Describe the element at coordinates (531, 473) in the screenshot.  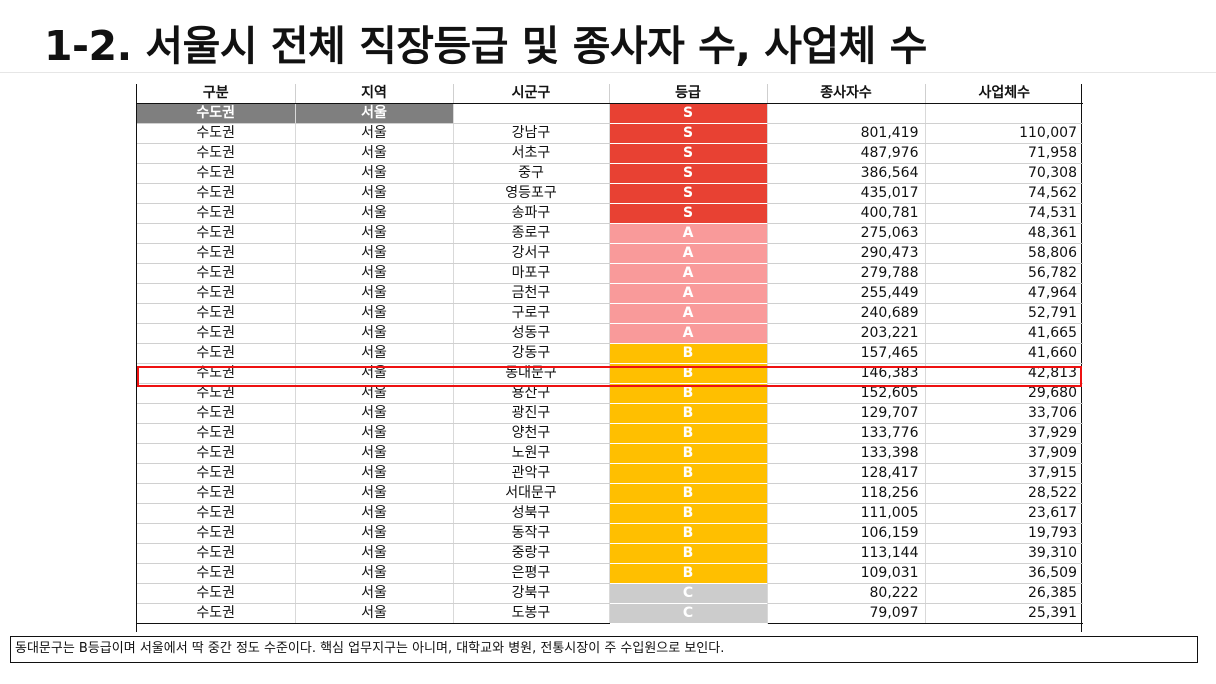
I see `cell-district: 관악구` at that location.